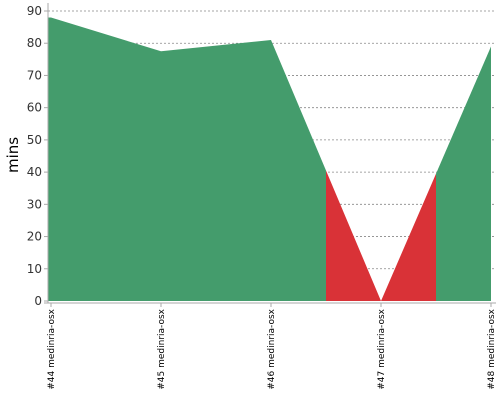 This screenshot has height=400, width=500. Describe the element at coordinates (52, 348) in the screenshot. I see `x-tick-label: #44 medinria-osx` at that location.